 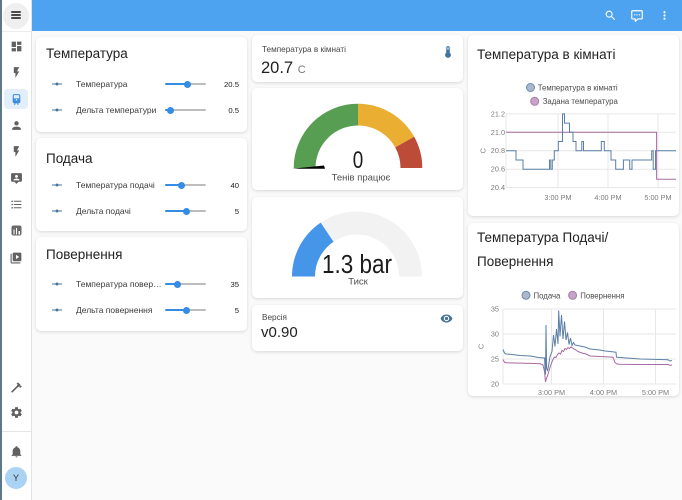 What do you see at coordinates (361, 178) in the screenshot?
I see `svg-text: Тенів працює` at bounding box center [361, 178].